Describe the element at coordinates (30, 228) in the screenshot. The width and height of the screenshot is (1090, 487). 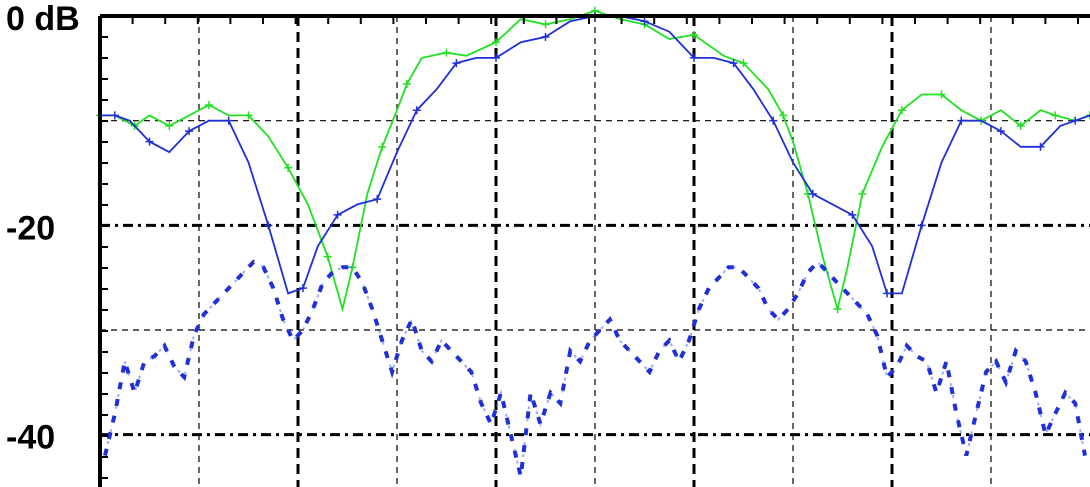
I see `y-tick-label-minus-20: -20` at that location.